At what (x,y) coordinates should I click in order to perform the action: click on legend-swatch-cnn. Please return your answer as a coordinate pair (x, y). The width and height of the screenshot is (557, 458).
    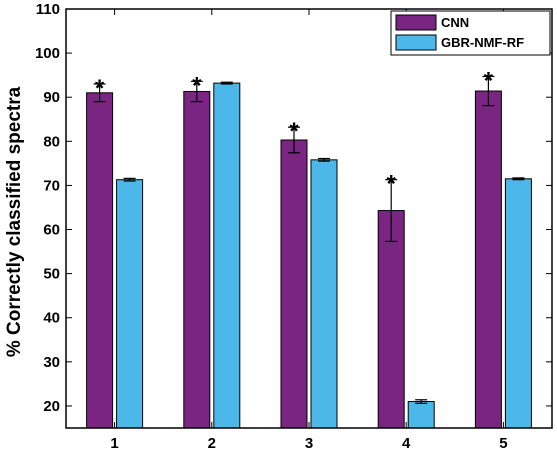
    Looking at the image, I should click on (416, 22).